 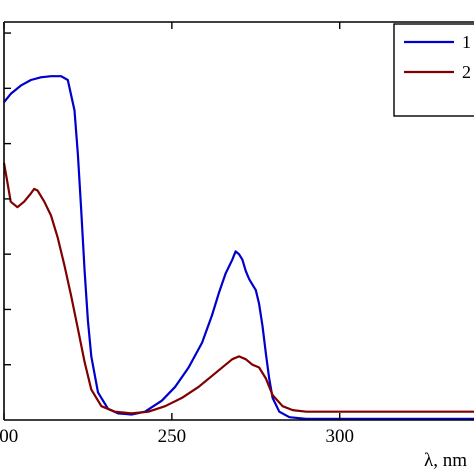 I want to click on x-tick-label-200: 200, so click(x=9, y=436).